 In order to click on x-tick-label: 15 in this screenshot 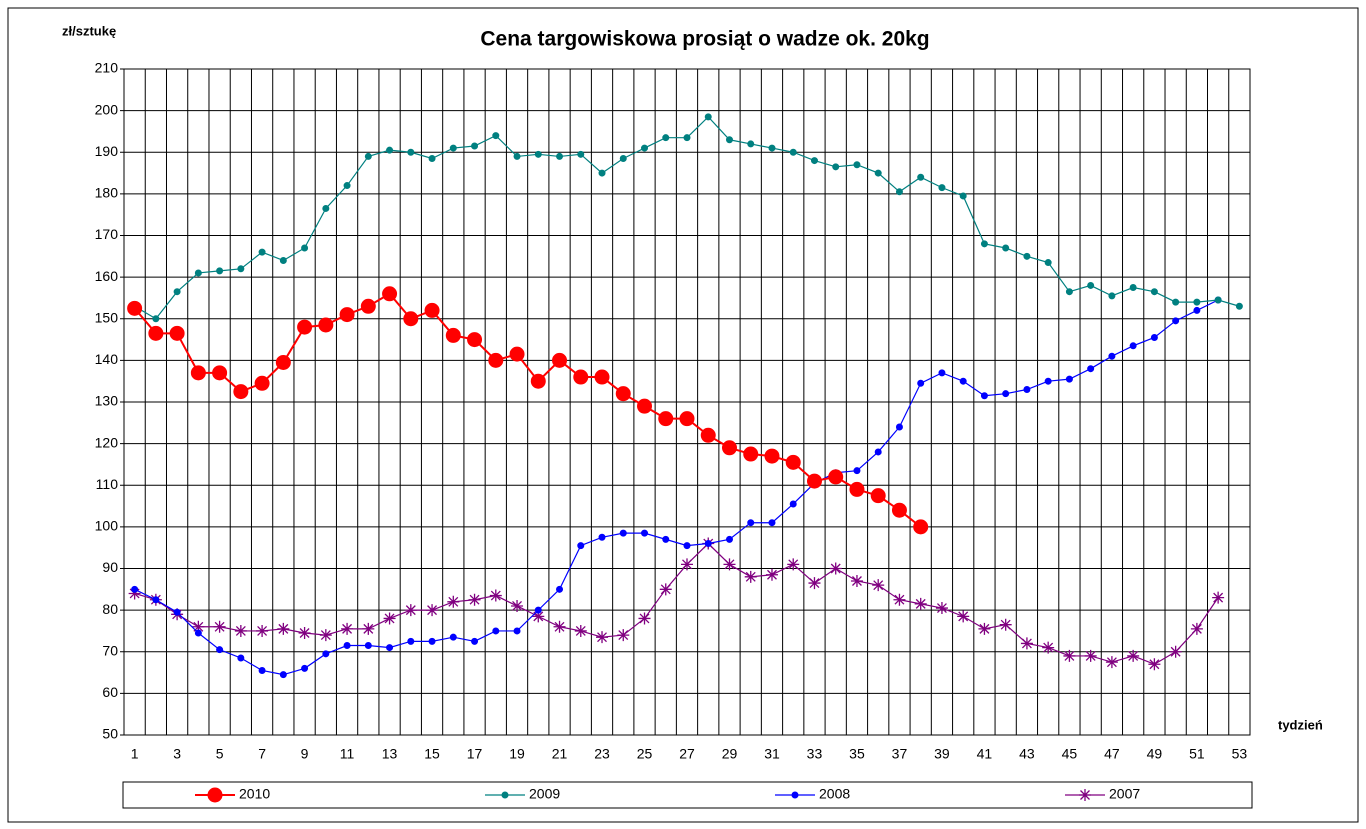, I will do `click(432, 754)`.